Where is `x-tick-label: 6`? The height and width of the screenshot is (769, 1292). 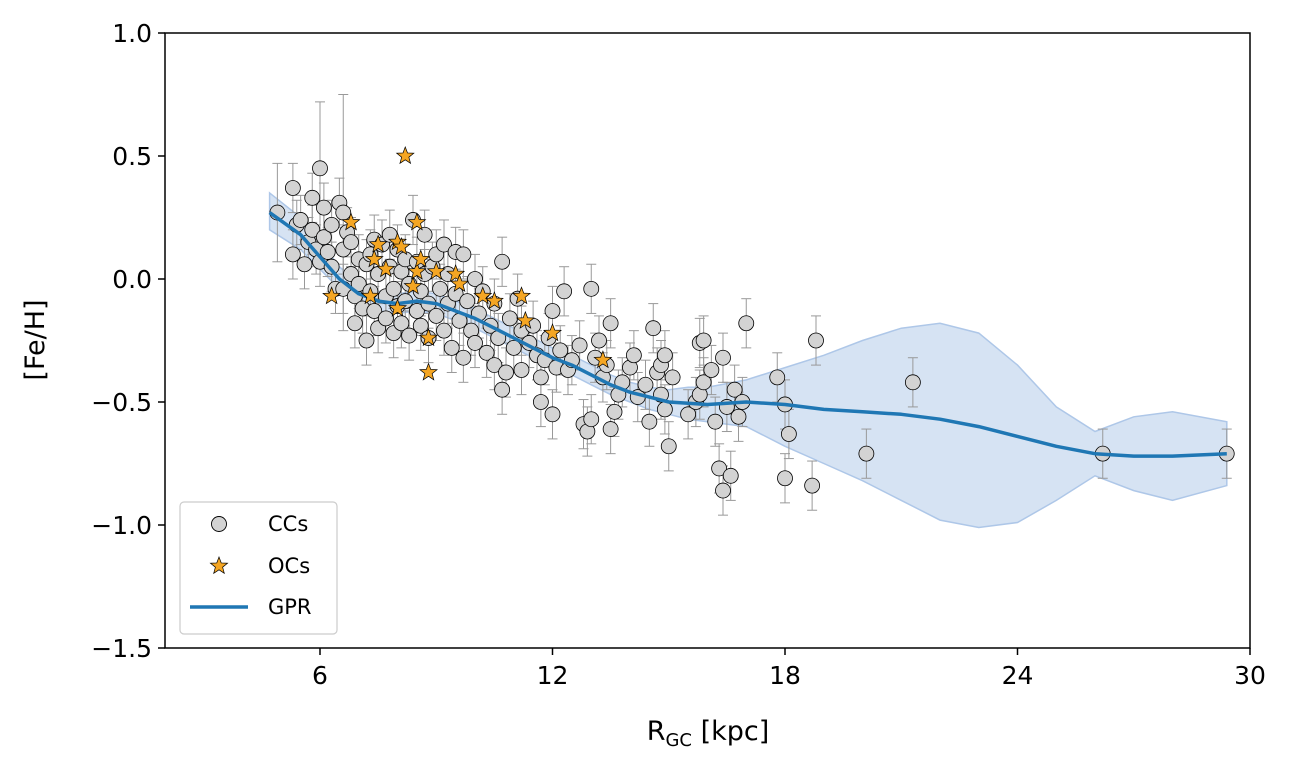 x-tick-label: 6 is located at coordinates (320, 675).